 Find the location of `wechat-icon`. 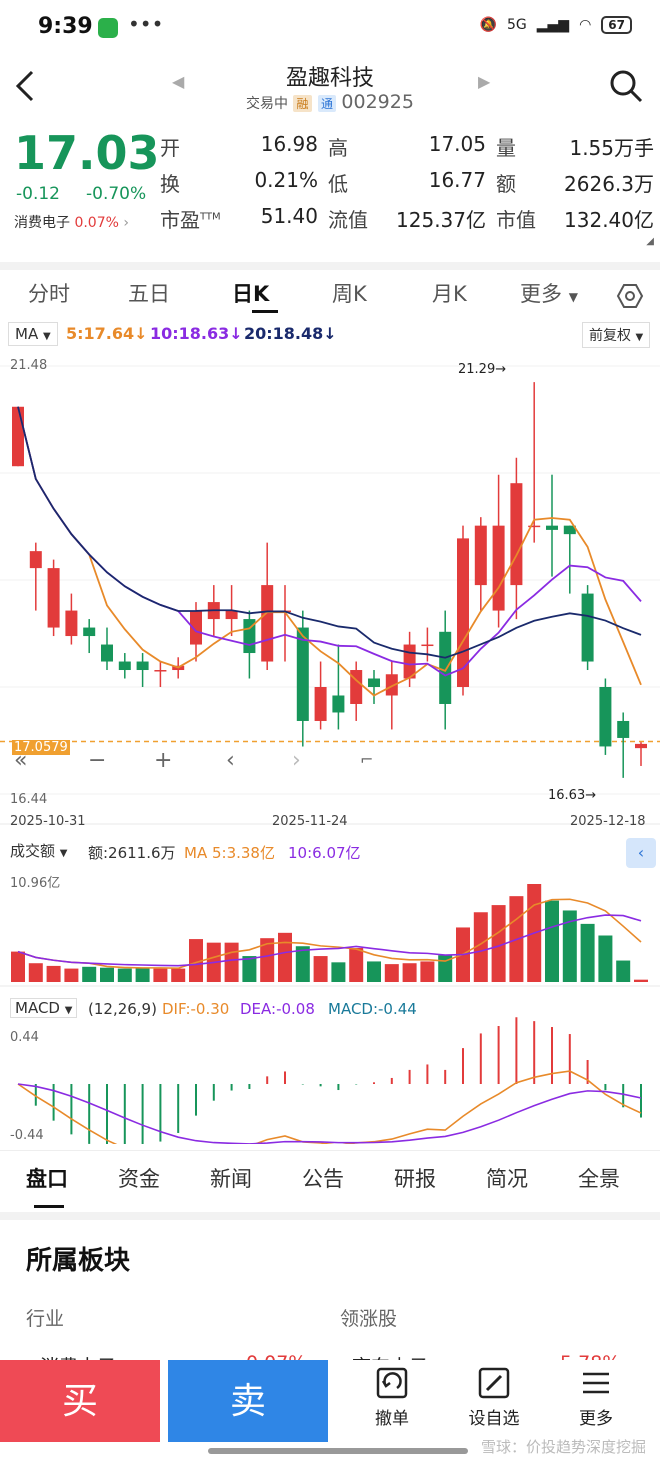

wechat-icon is located at coordinates (108, 28).